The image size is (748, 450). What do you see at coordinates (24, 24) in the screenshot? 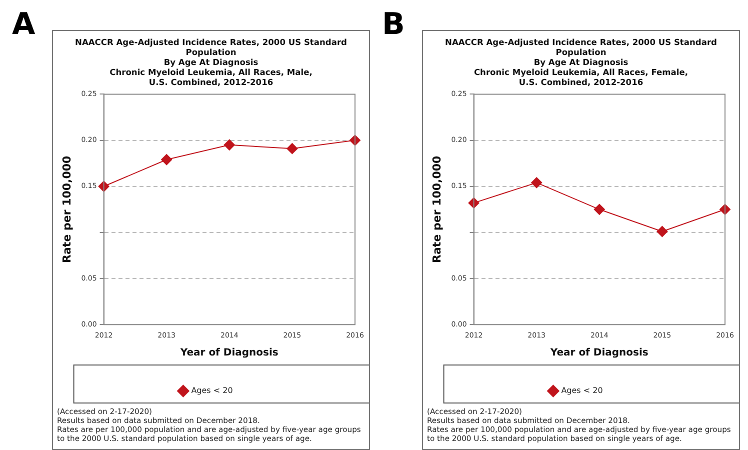
I see `text: A` at bounding box center [24, 24].